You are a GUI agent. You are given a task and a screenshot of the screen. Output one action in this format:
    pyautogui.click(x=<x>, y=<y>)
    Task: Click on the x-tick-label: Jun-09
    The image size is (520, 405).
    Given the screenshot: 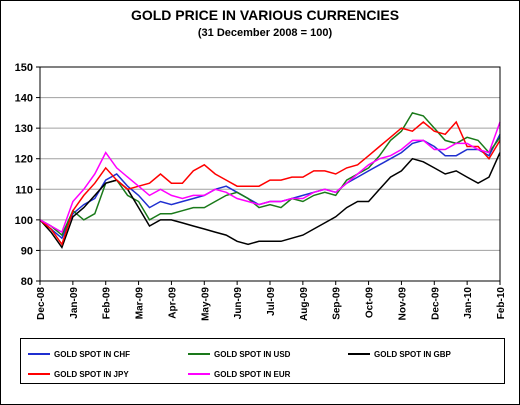 What is the action you would take?
    pyautogui.click(x=238, y=303)
    